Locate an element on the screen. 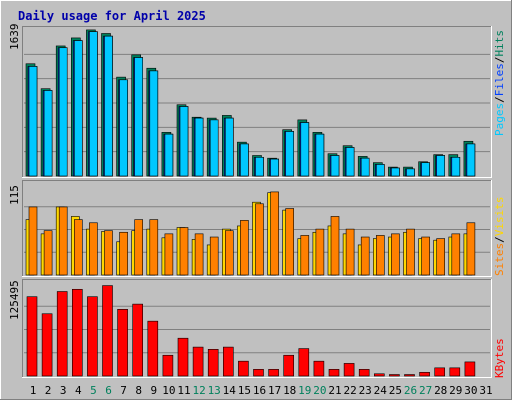 This screenshot has height=400, width=512. x-tick-label-2: 2 is located at coordinates (48, 390).